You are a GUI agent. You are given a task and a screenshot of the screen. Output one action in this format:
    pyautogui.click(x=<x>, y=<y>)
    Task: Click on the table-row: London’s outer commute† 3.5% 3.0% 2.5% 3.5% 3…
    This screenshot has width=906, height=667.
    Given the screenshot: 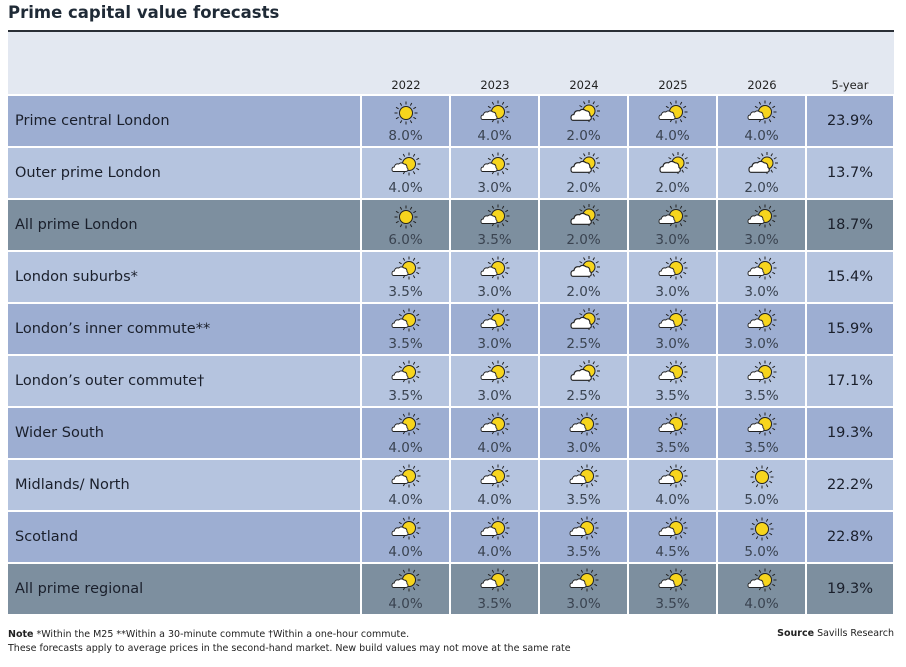 What is the action you would take?
    pyautogui.click(x=451, y=381)
    